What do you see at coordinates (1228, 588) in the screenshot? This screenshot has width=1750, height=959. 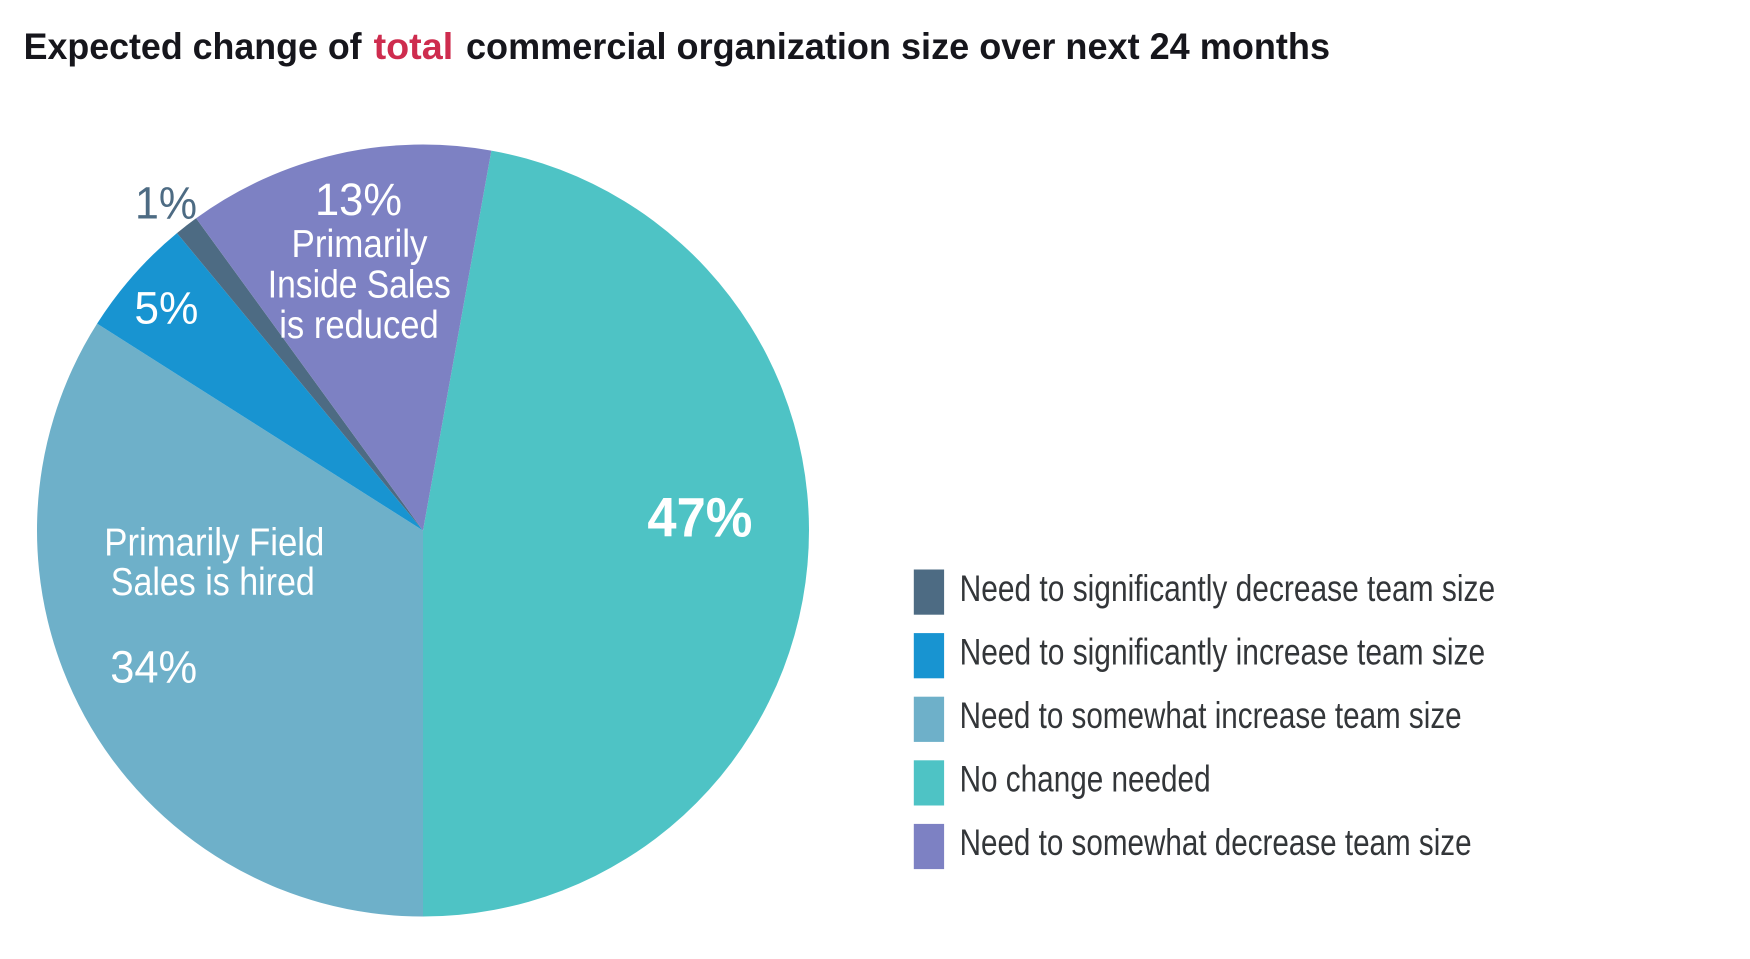 I see `svg-text:Need to significantly decrease: Need to significantly decrease team size` at bounding box center [1228, 588].